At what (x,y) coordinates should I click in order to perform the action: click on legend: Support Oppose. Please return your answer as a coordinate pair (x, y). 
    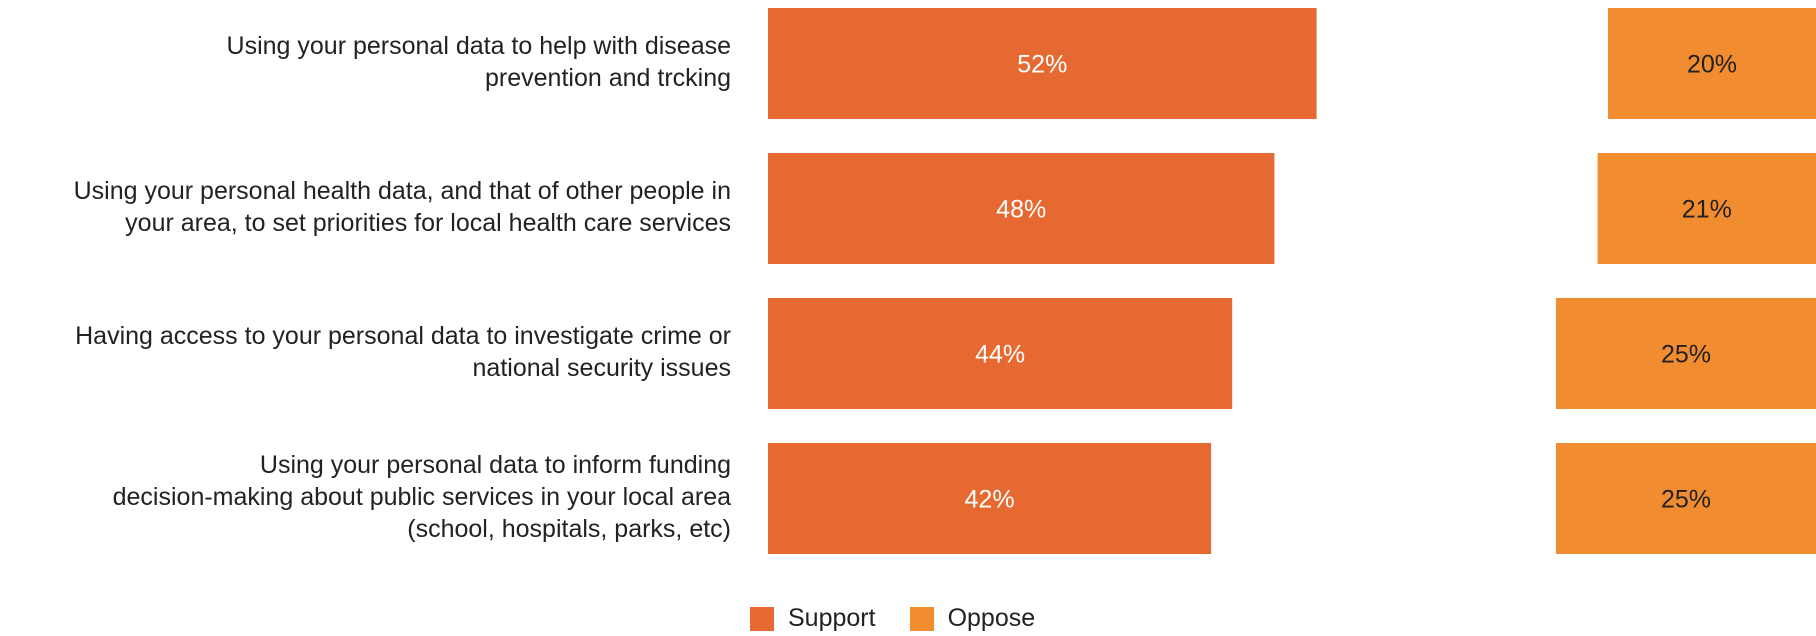
    Looking at the image, I should click on (909, 618).